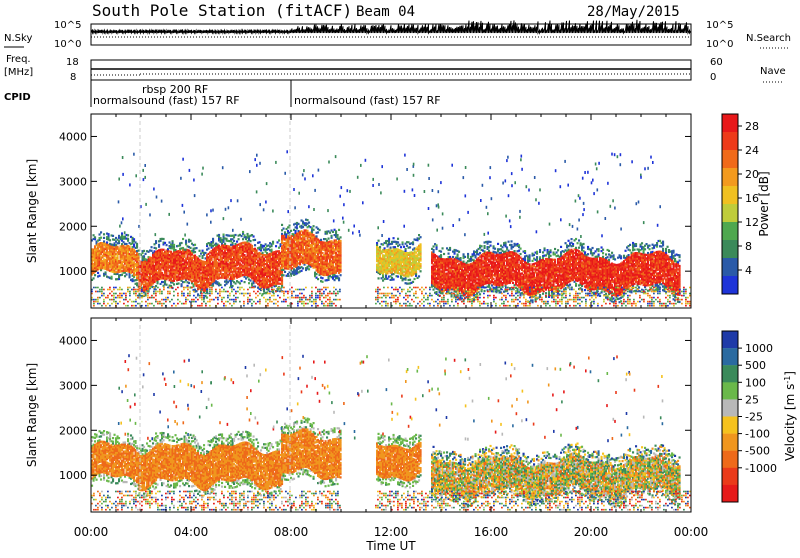 This screenshot has width=800, height=558. I want to click on freq-label-line1: Freq., so click(18, 59).